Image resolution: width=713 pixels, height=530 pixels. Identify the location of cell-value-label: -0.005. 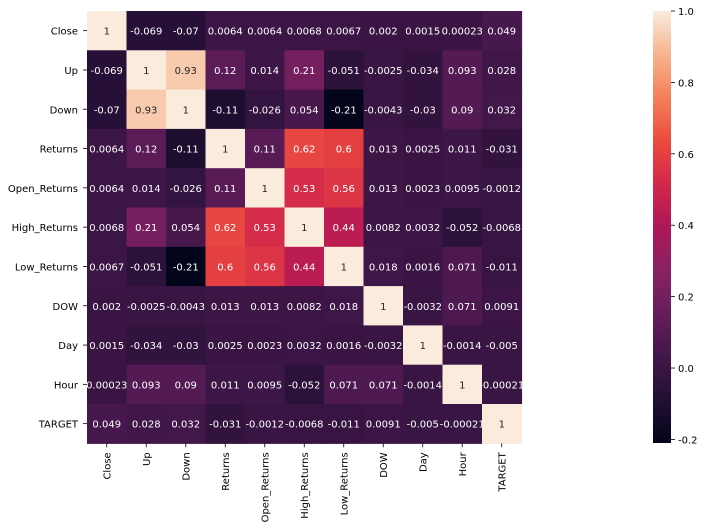
(502, 346).